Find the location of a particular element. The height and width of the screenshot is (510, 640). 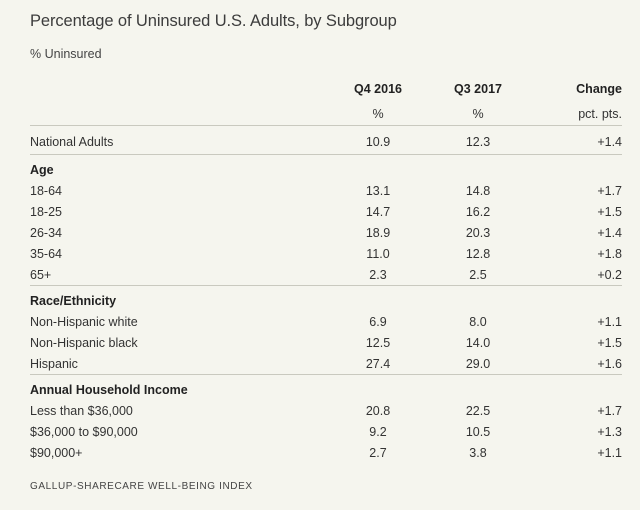

row-label: $36,000 to $90,000 is located at coordinates (84, 431).